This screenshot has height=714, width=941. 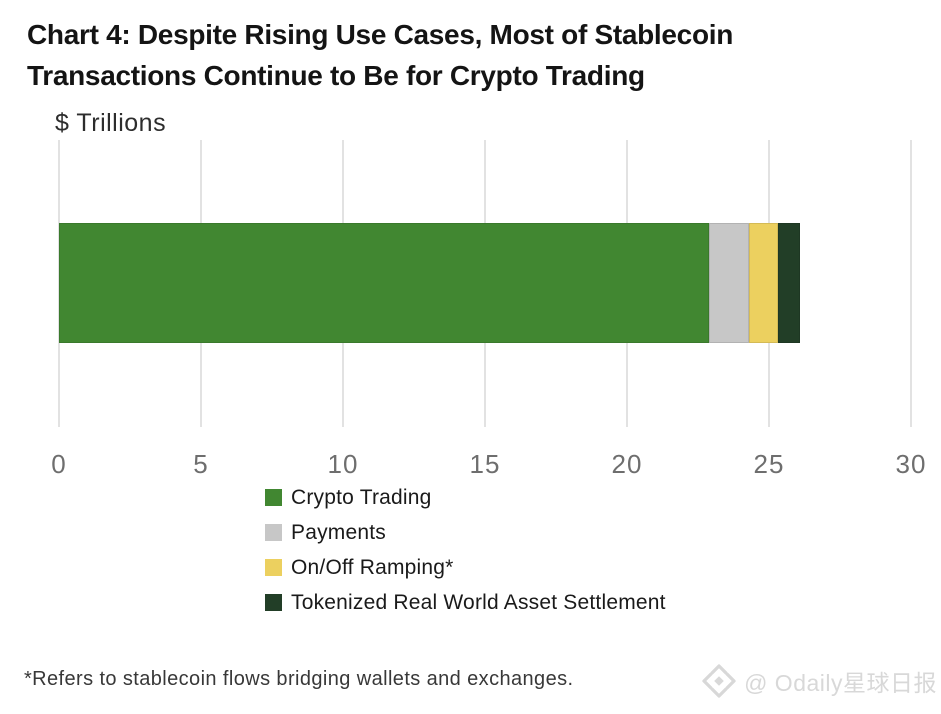 I want to click on bar-segment-payments, so click(x=729, y=283).